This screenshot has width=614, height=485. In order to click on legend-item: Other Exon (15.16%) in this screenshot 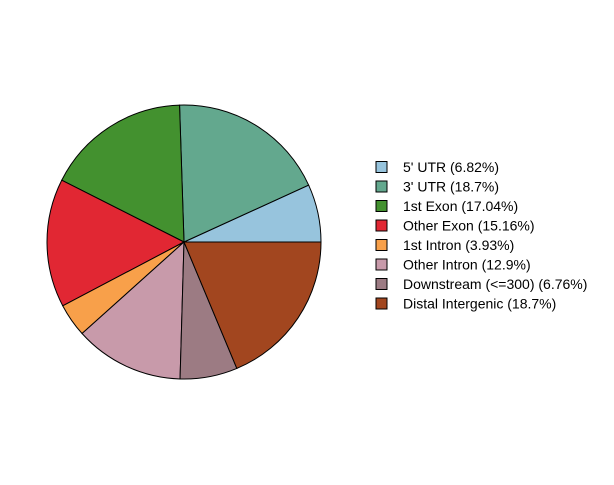, I will do `click(455, 226)`.